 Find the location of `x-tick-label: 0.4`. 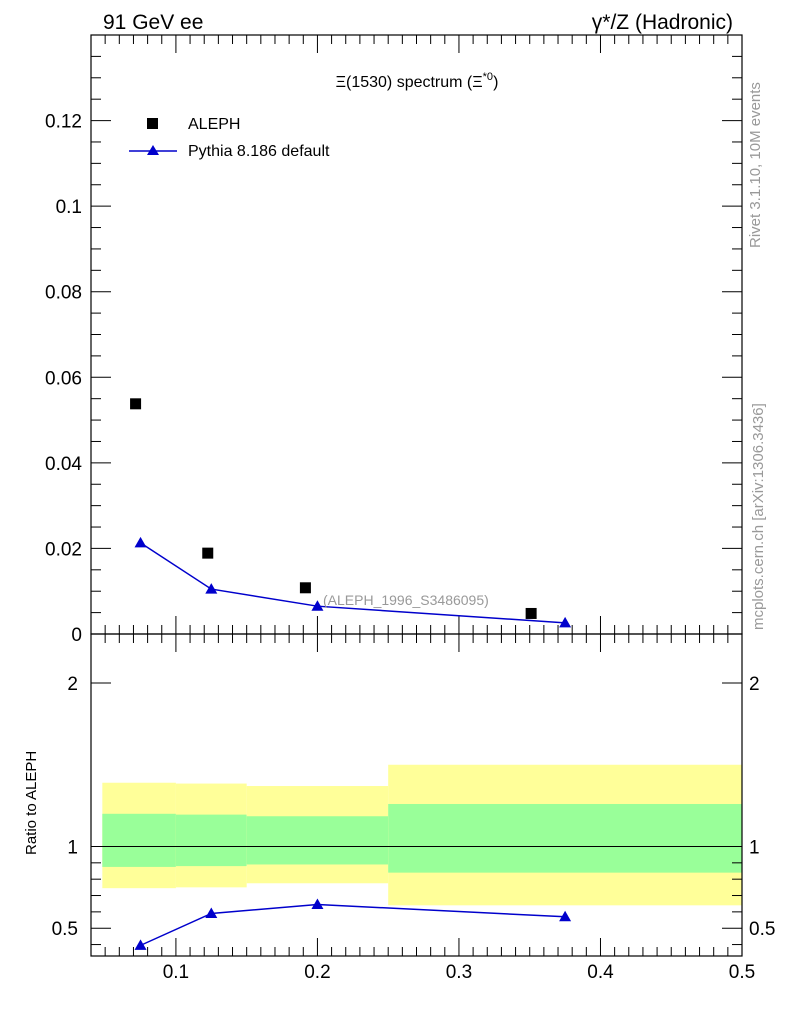

x-tick-label: 0.4 is located at coordinates (600, 972).